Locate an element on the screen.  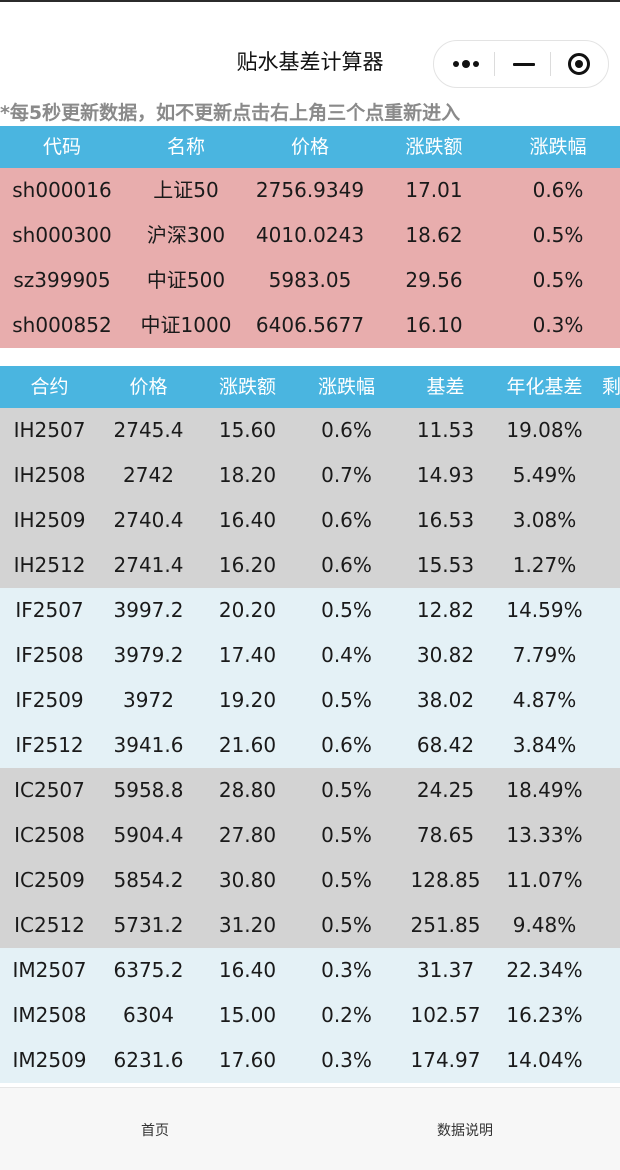
table-cell: 13.33% is located at coordinates (544, 835).